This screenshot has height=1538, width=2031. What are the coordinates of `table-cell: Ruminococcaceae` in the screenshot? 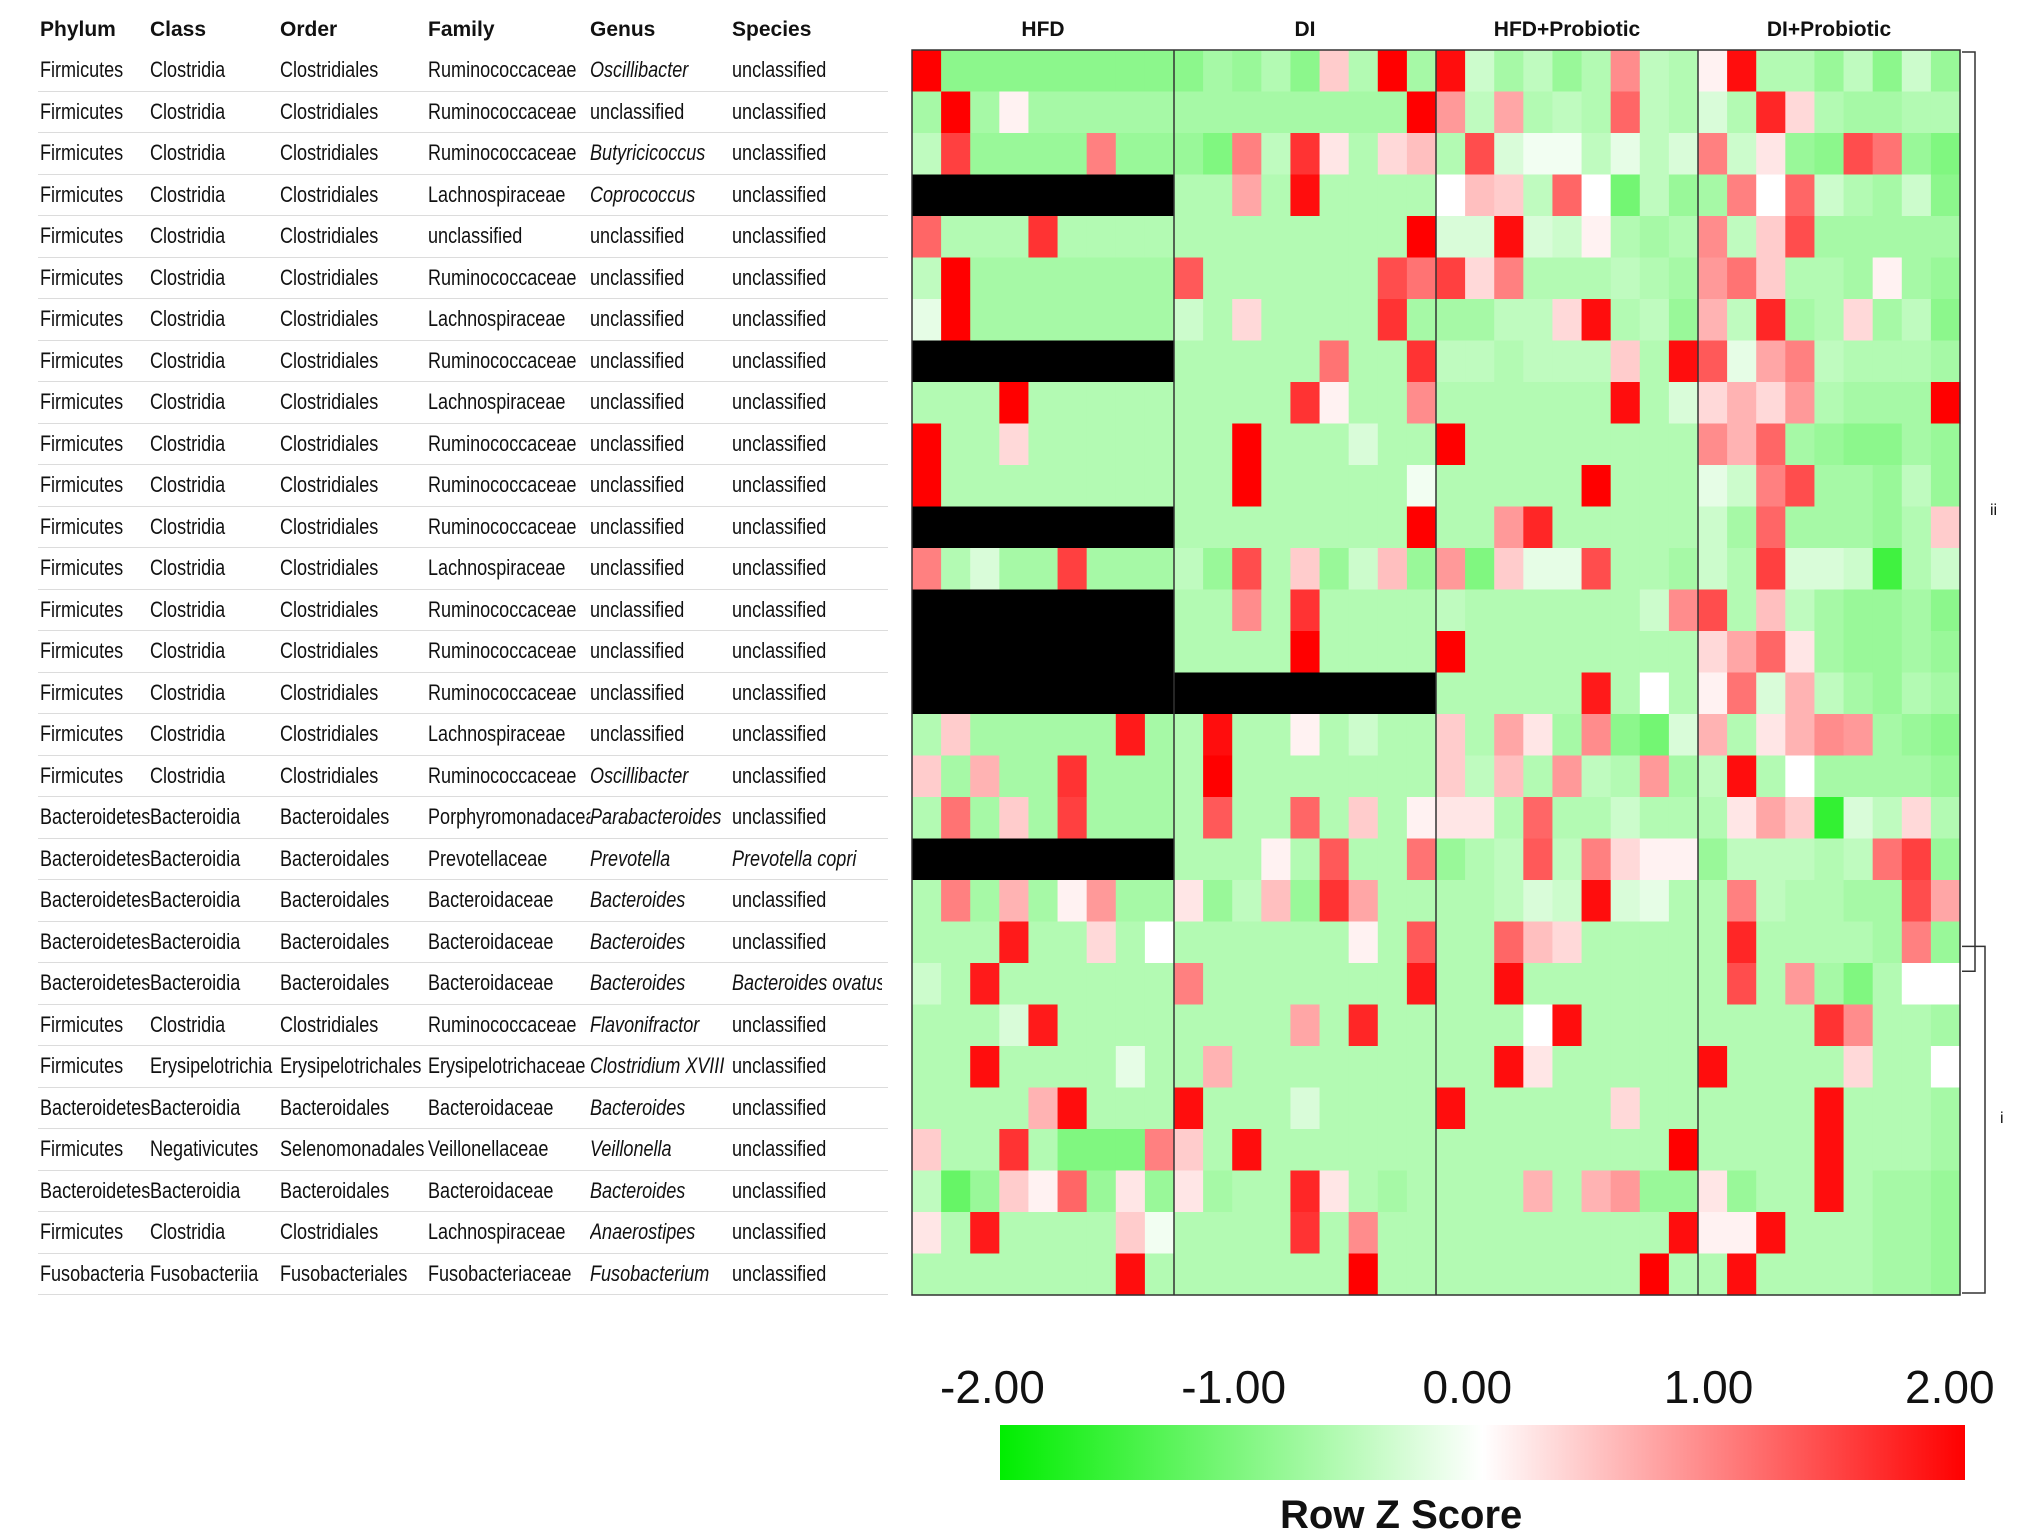 It's located at (502, 443).